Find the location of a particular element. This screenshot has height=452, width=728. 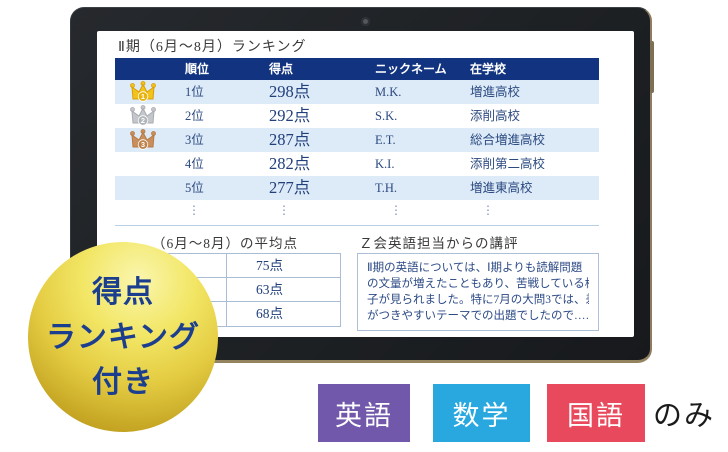

header-rank: 順位 is located at coordinates (197, 69).